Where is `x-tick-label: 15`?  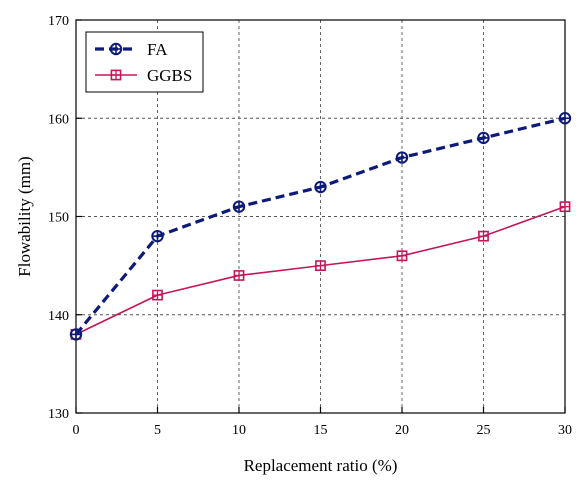
x-tick-label: 15 is located at coordinates (321, 430).